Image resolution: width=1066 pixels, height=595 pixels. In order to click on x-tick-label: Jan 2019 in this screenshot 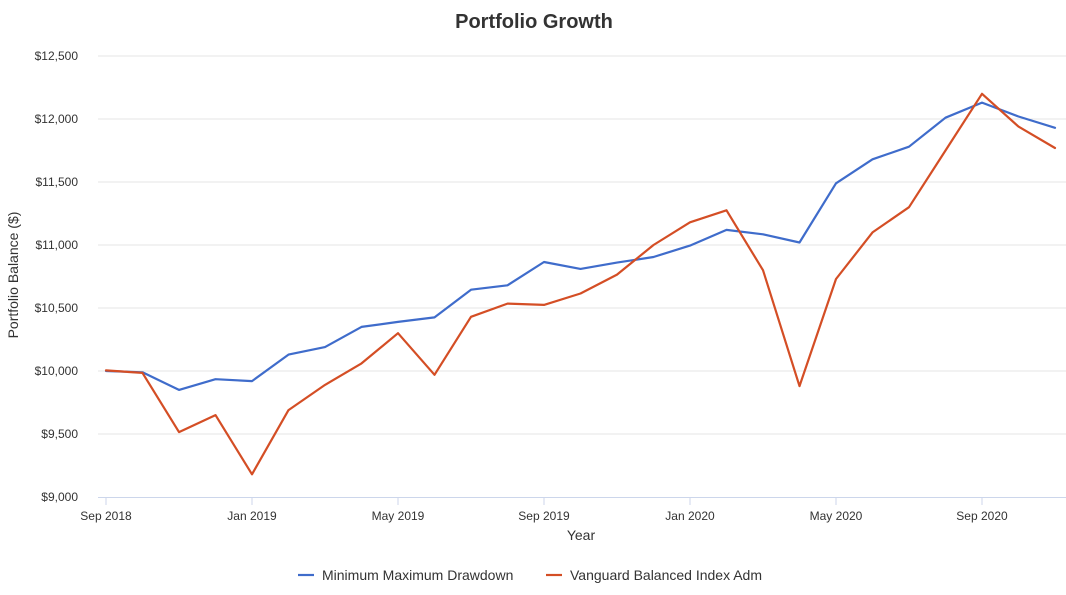, I will do `click(252, 516)`.